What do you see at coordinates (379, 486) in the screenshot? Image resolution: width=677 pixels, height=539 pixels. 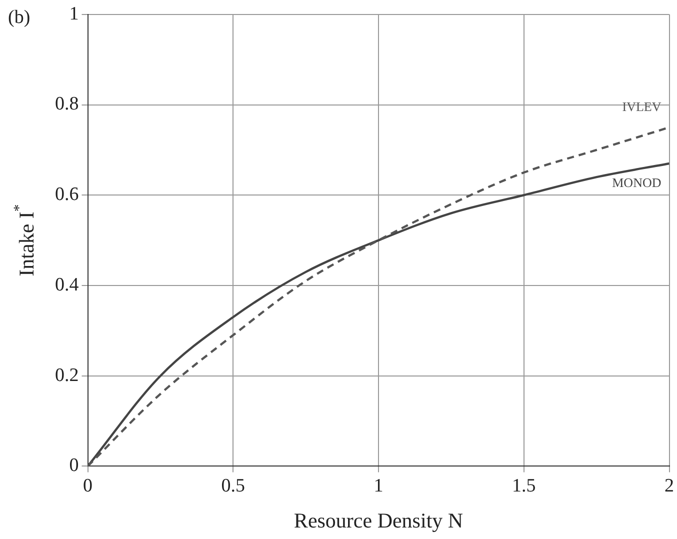 I see `x-tick-label: 1` at bounding box center [379, 486].